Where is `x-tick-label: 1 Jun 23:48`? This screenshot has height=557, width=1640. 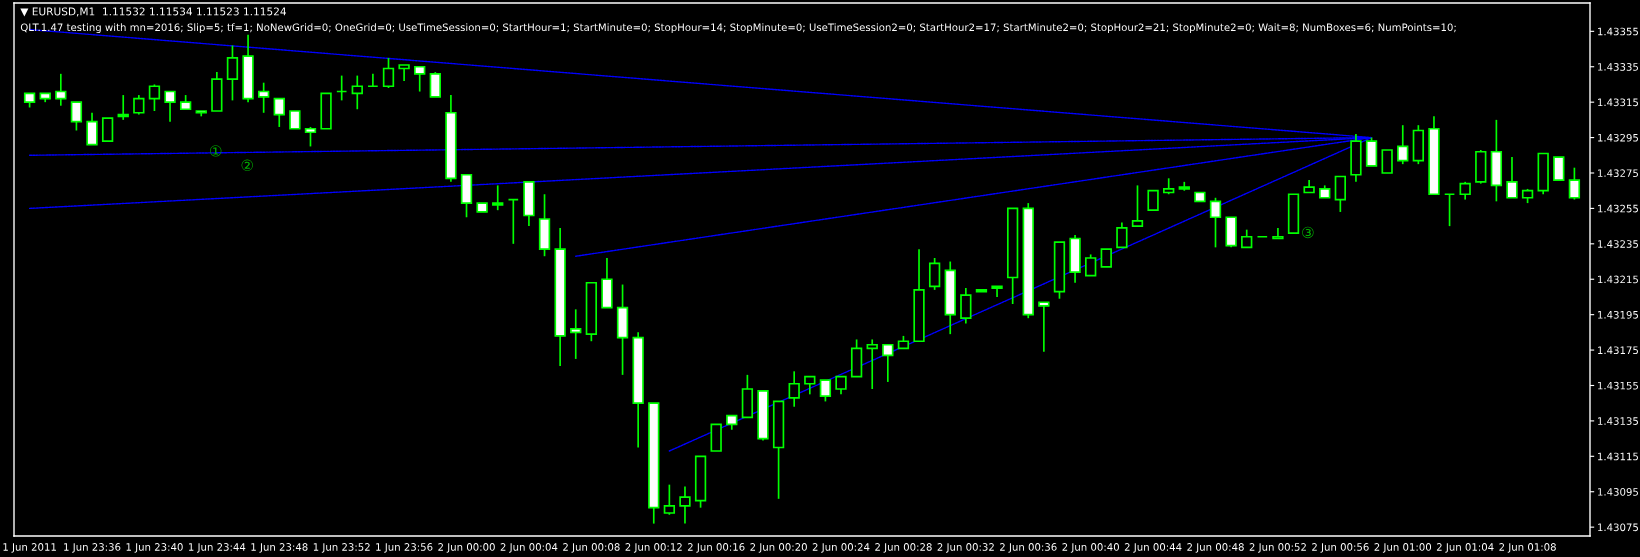
x-tick-label: 1 Jun 23:48 is located at coordinates (279, 548).